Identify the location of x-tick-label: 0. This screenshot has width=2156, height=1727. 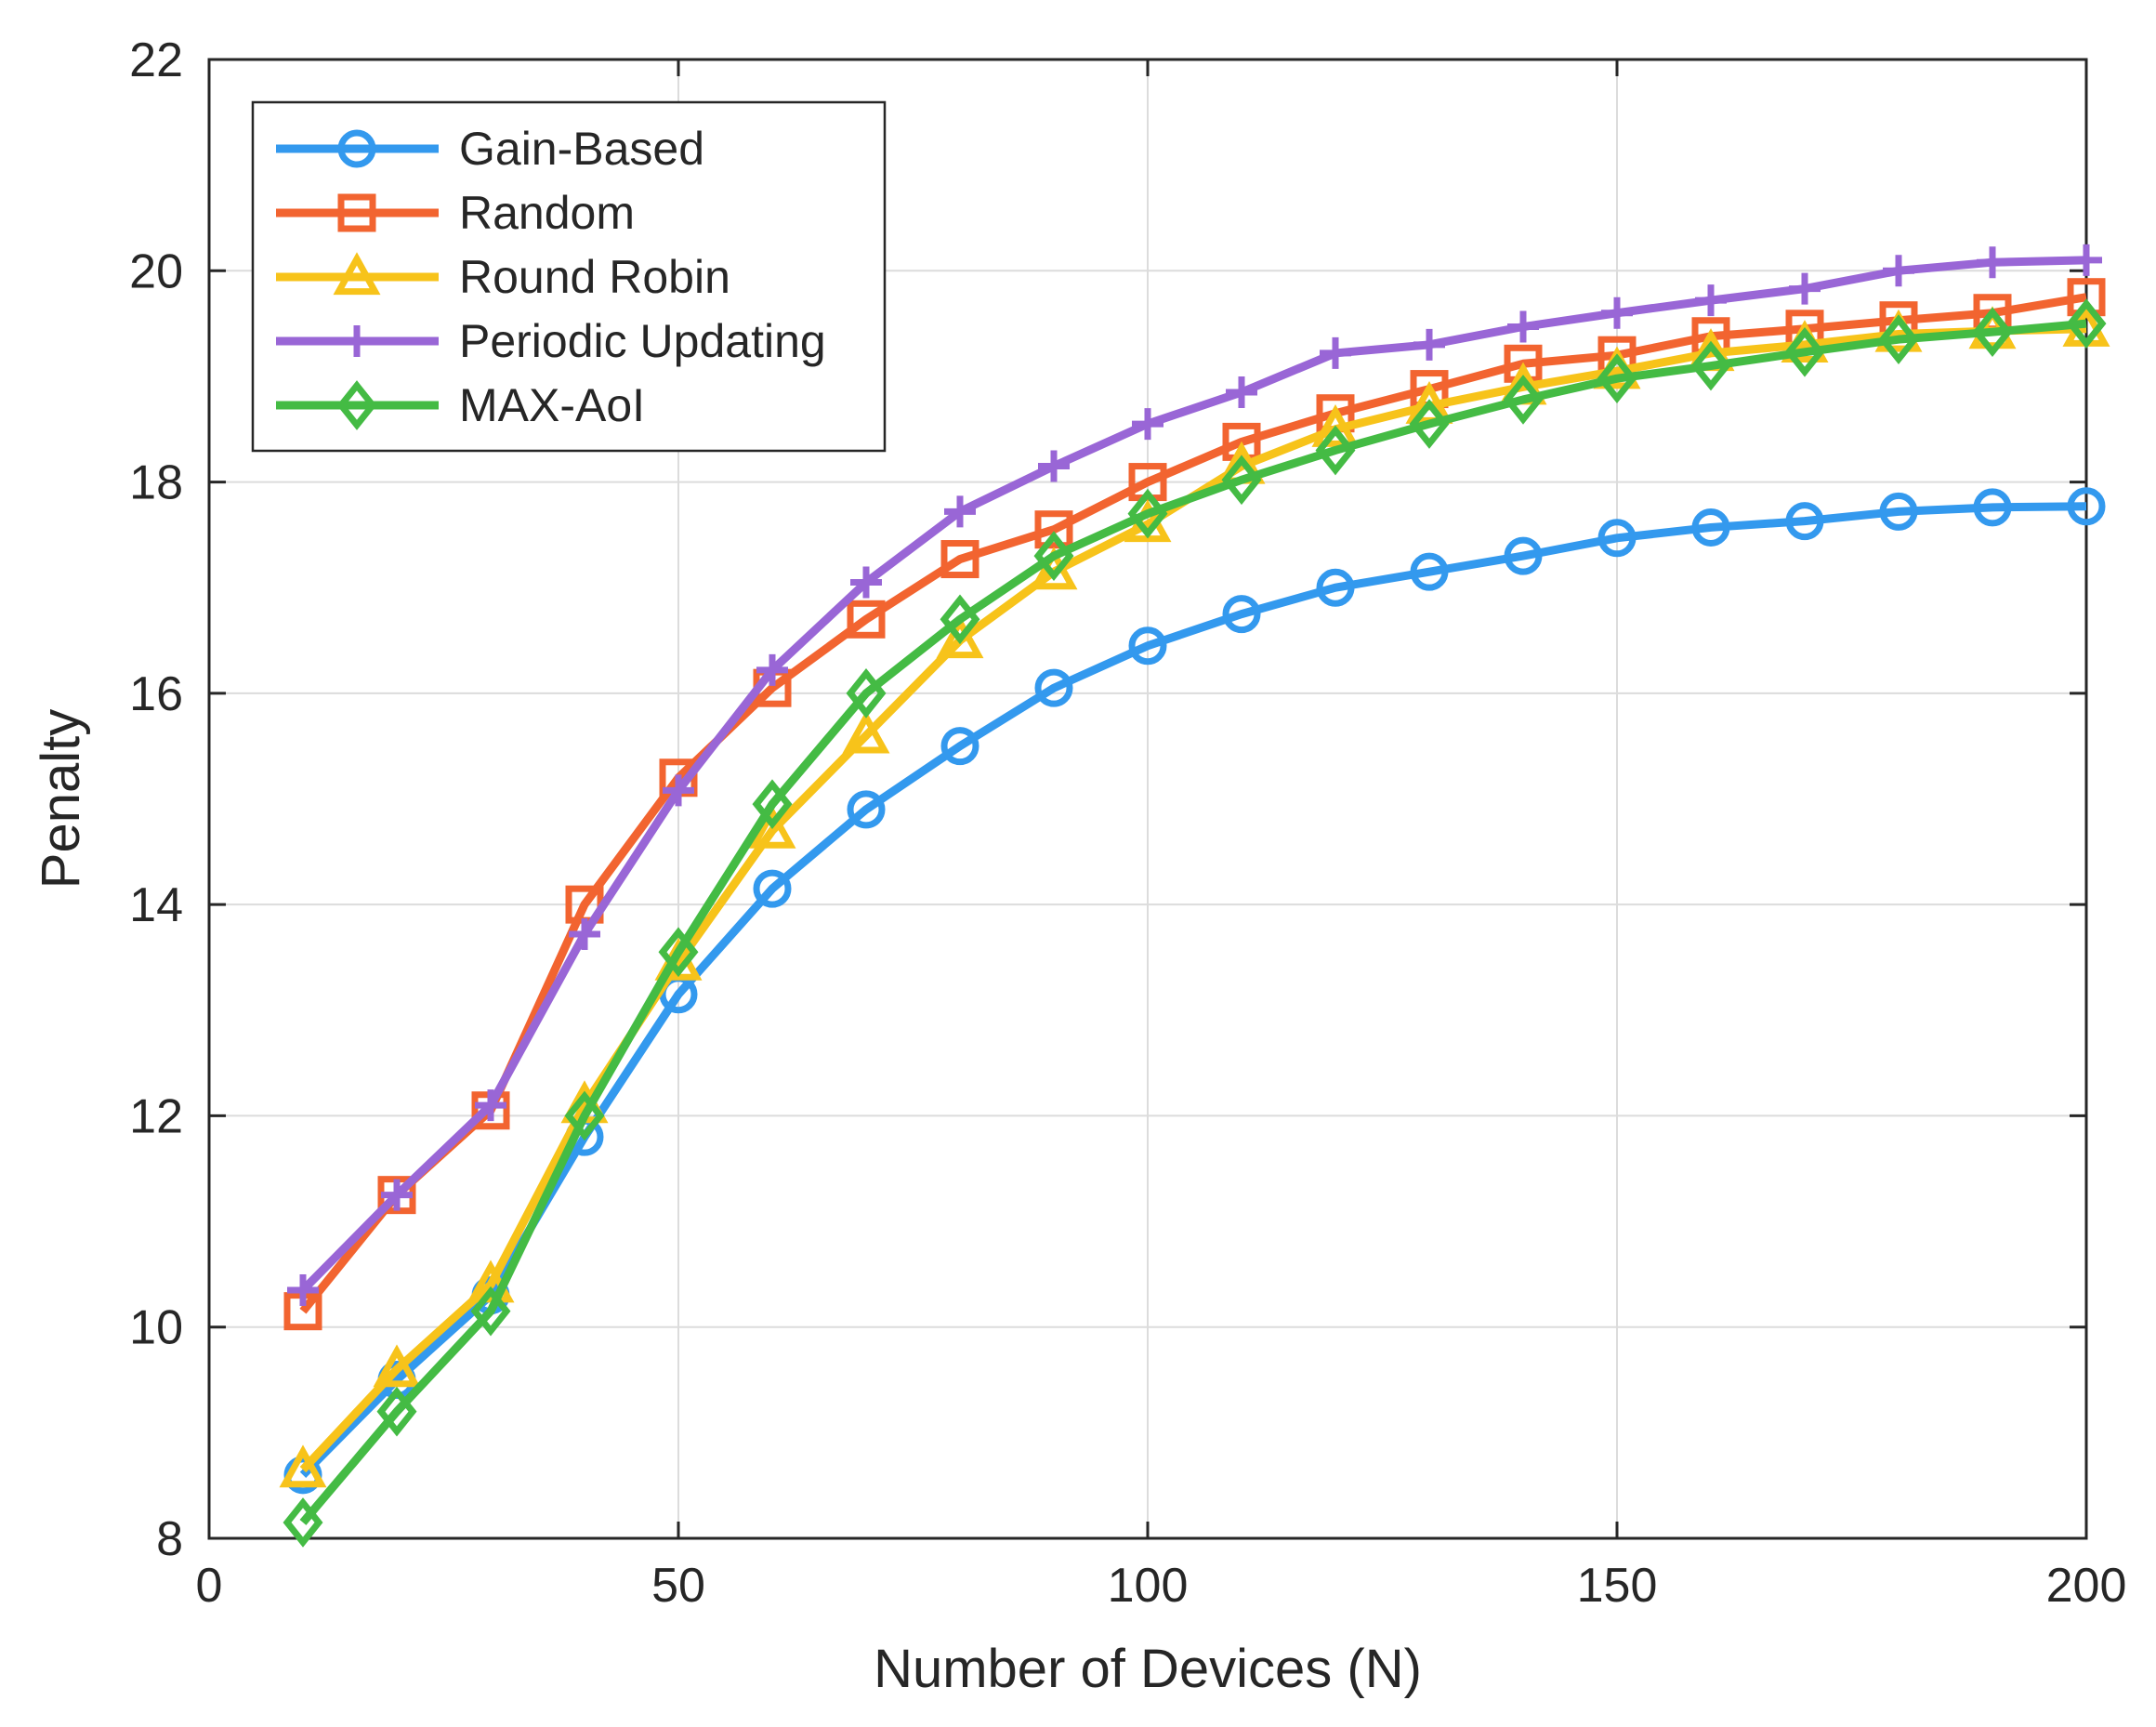
(210, 1586).